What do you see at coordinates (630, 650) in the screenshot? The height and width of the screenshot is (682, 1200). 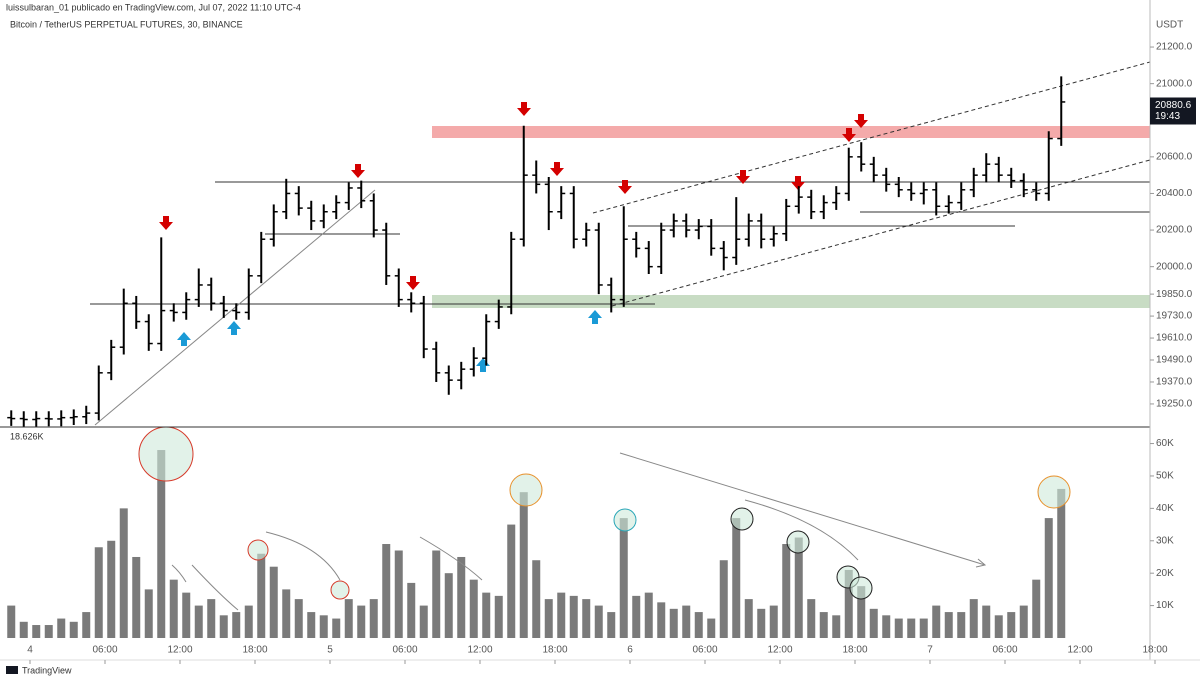 I see `x-tick-label: 6` at bounding box center [630, 650].